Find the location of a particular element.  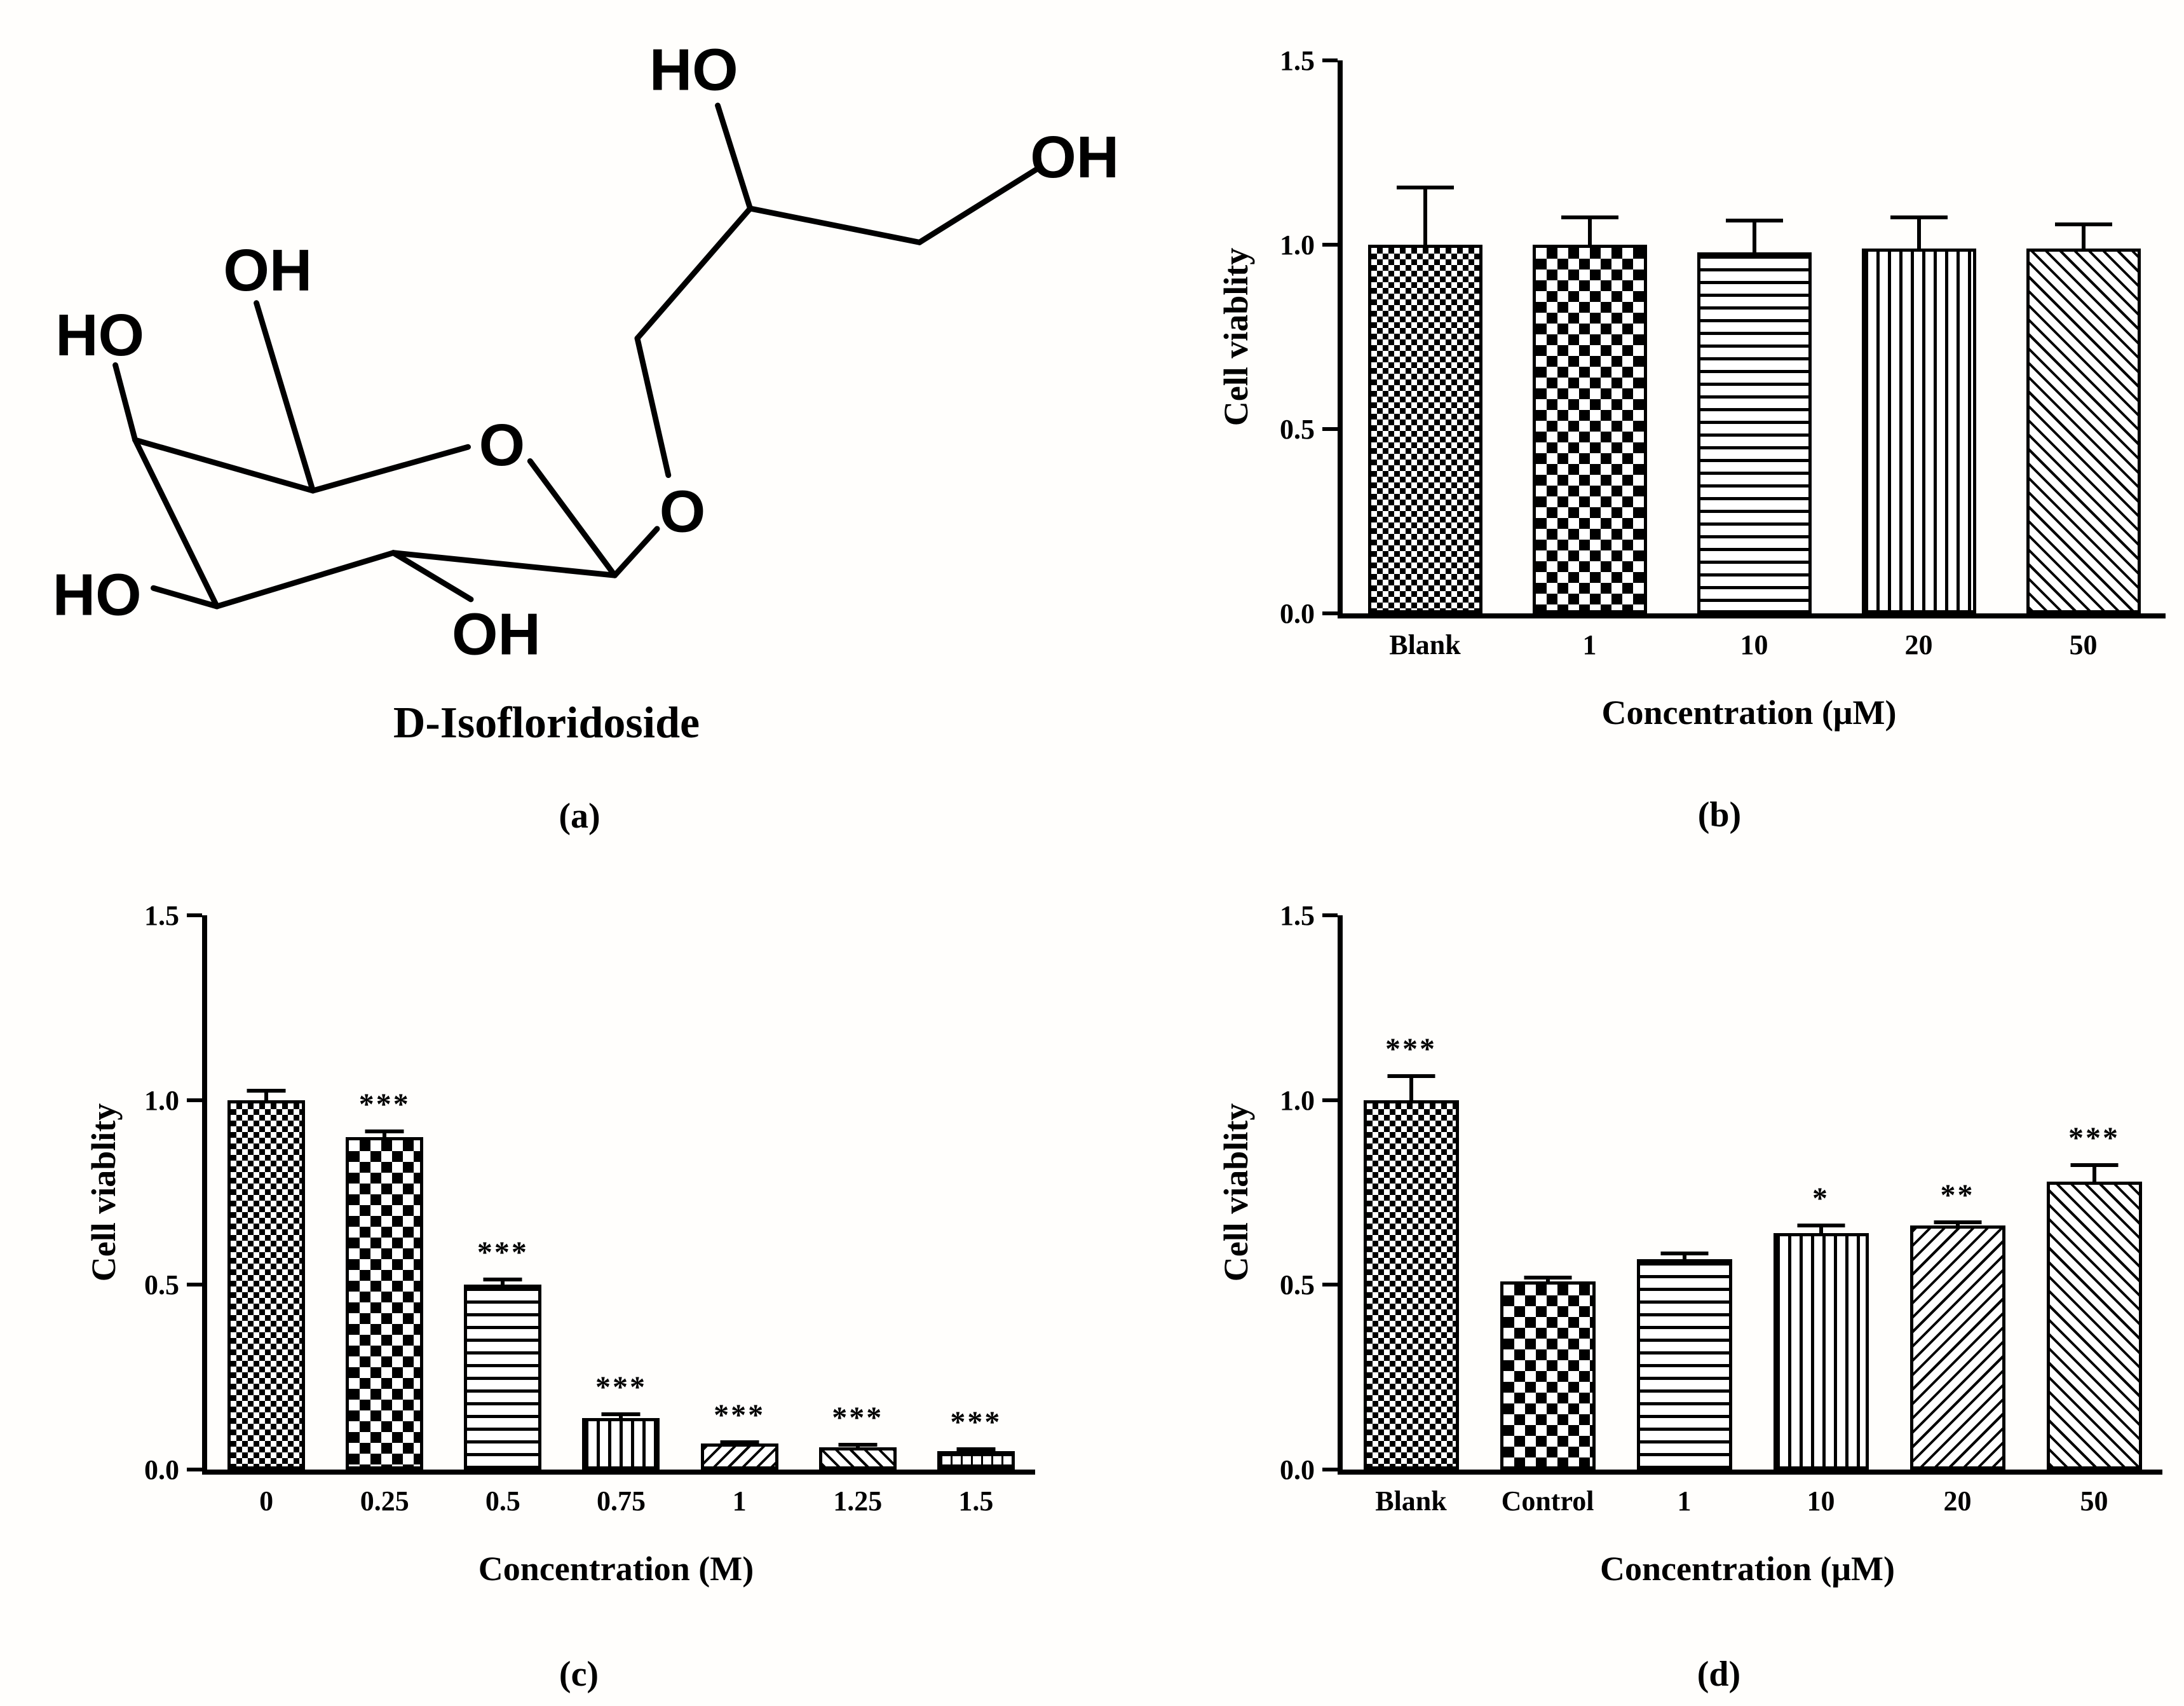

bar-slot: Blank is located at coordinates (1425, 360).